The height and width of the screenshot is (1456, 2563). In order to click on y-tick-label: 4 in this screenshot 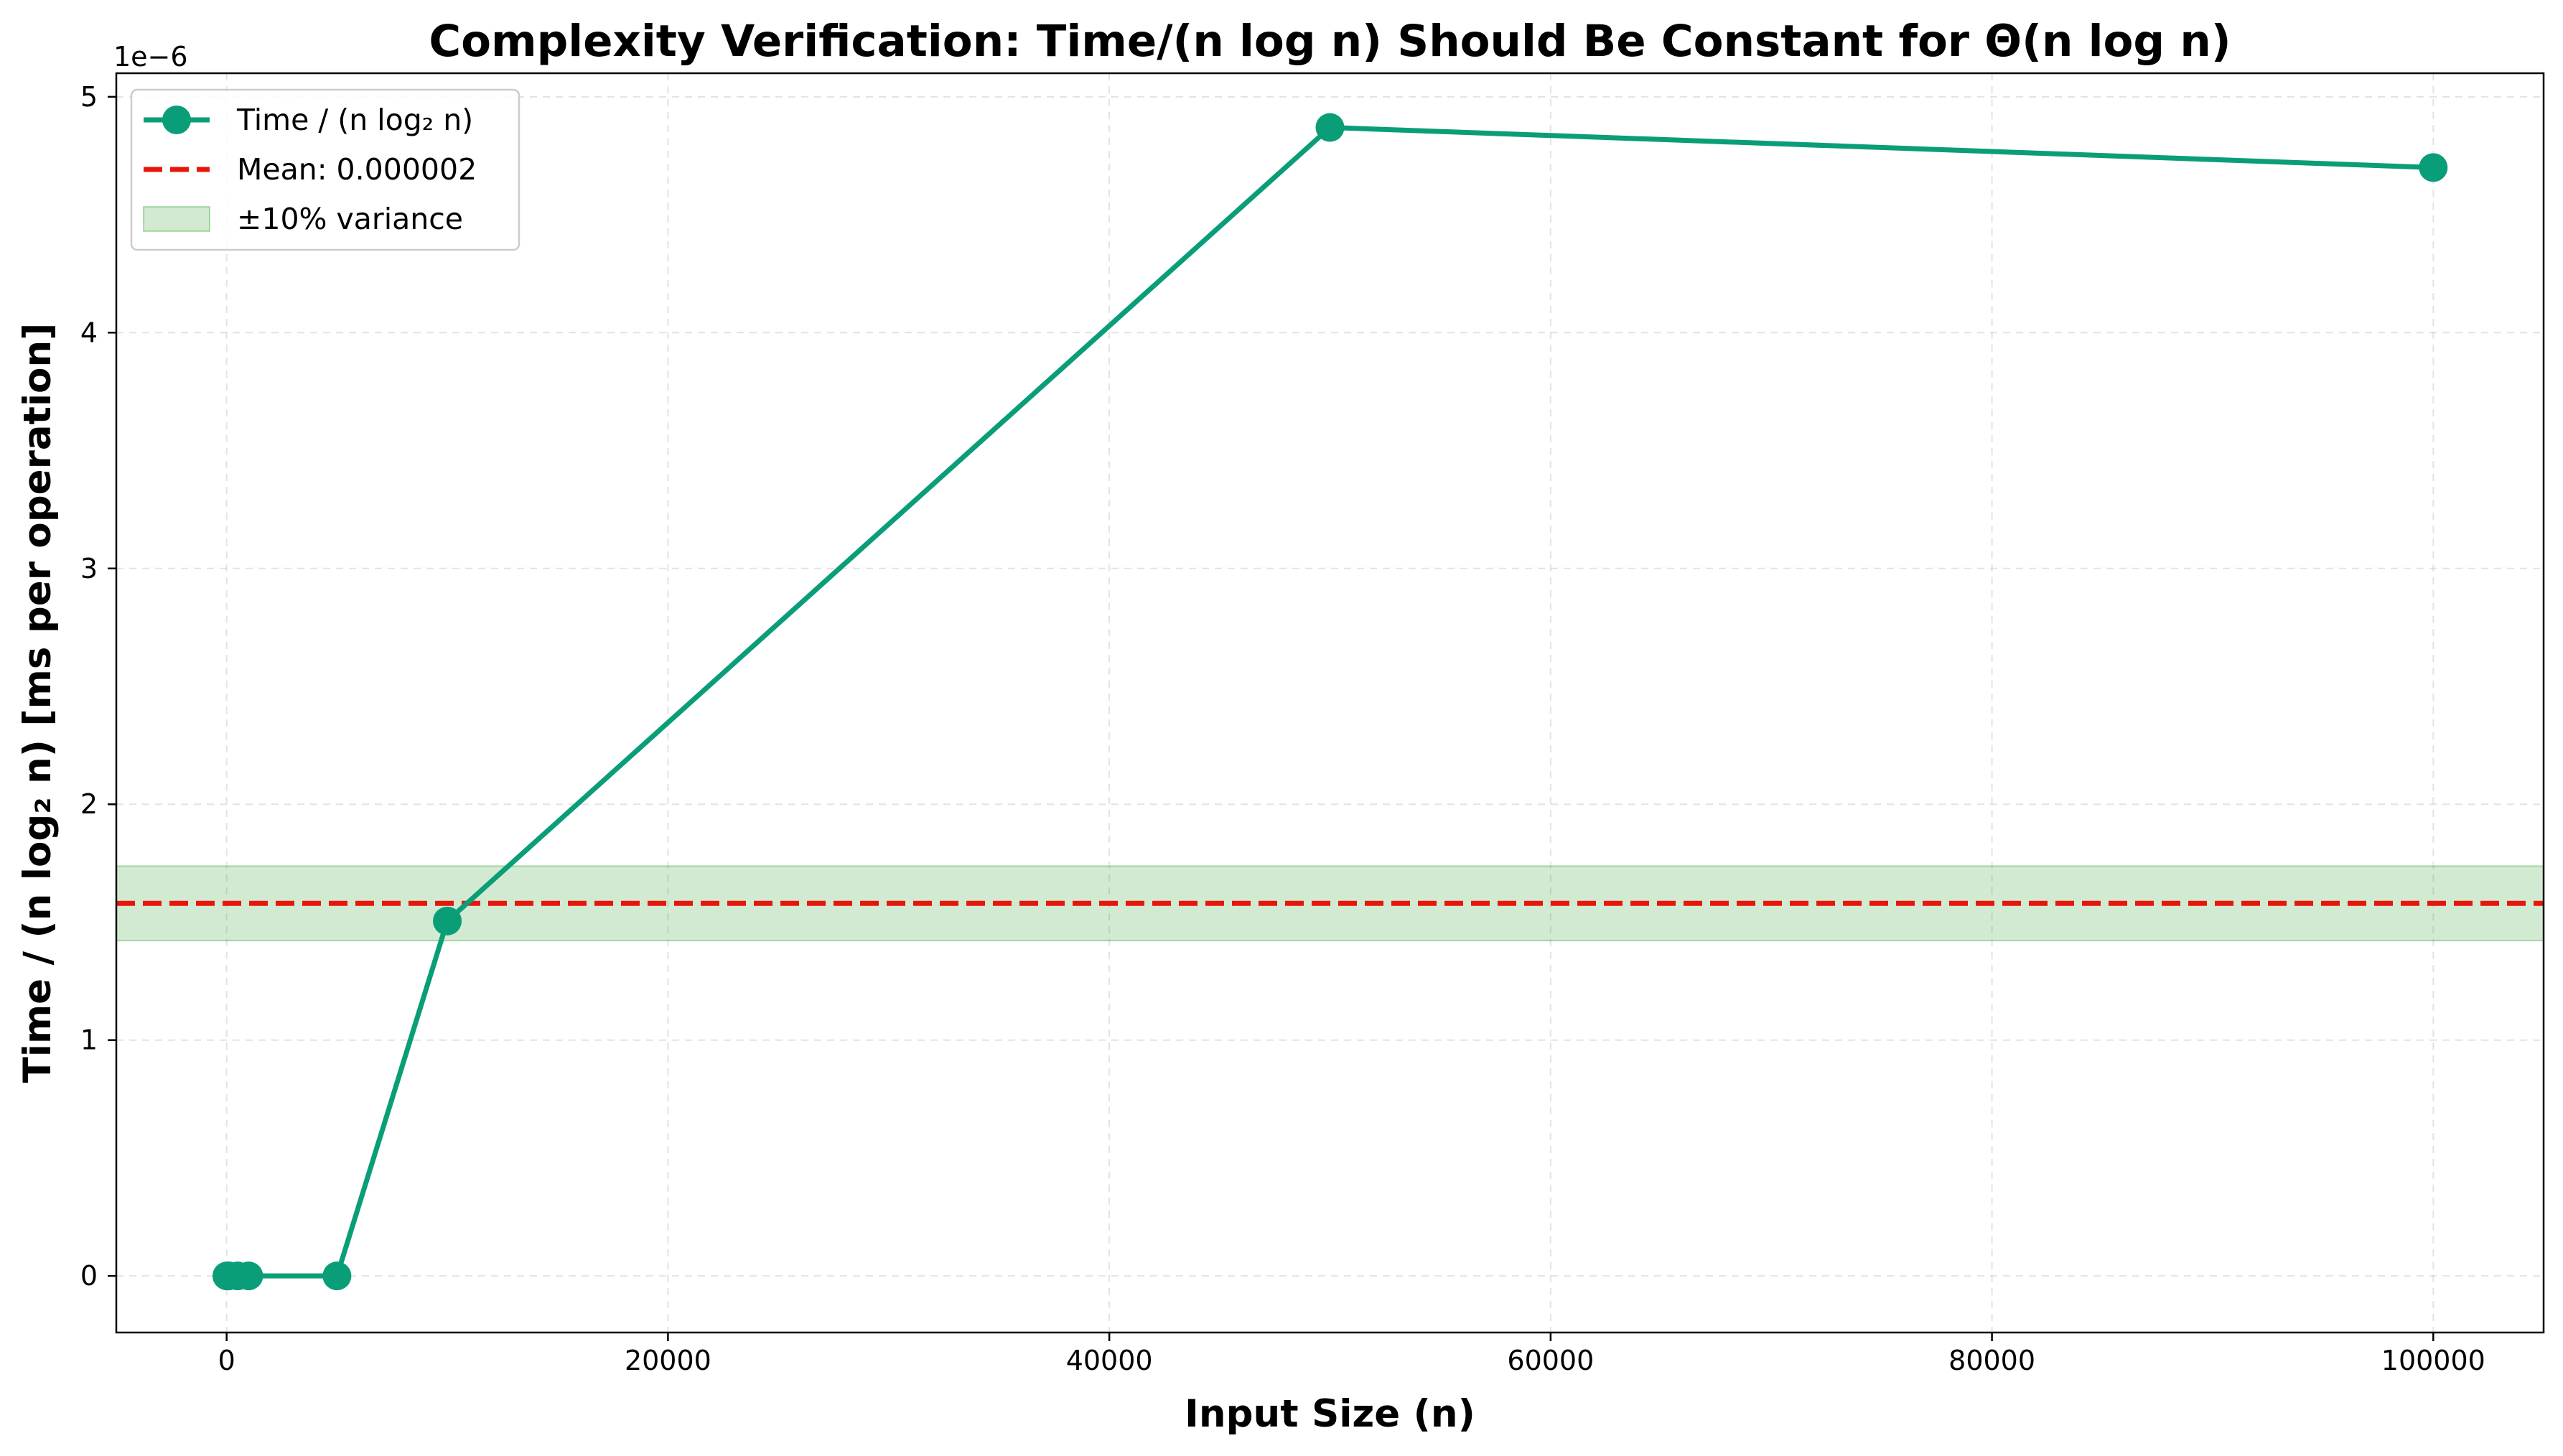, I will do `click(89, 332)`.